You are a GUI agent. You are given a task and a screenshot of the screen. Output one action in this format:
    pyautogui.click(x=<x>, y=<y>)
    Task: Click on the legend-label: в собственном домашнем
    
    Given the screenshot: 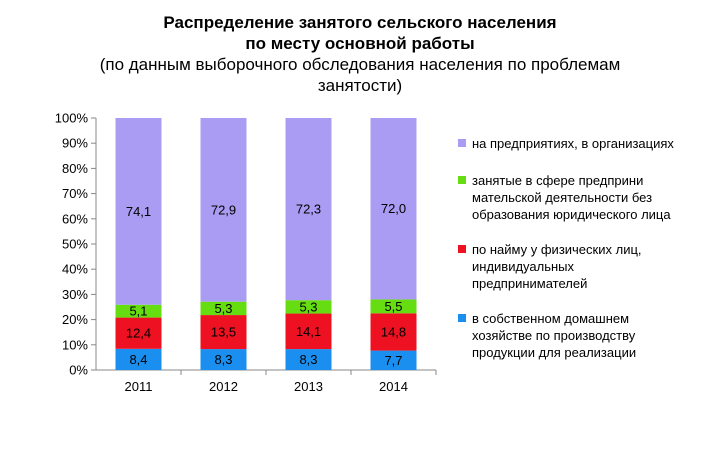 What is the action you would take?
    pyautogui.click(x=551, y=318)
    